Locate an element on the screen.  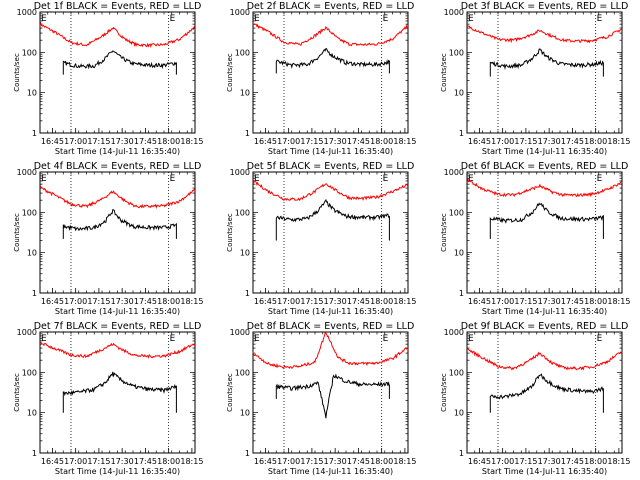
panel-title: Det 3f BLACK = Events, RED = LLD is located at coordinates (545, 6).